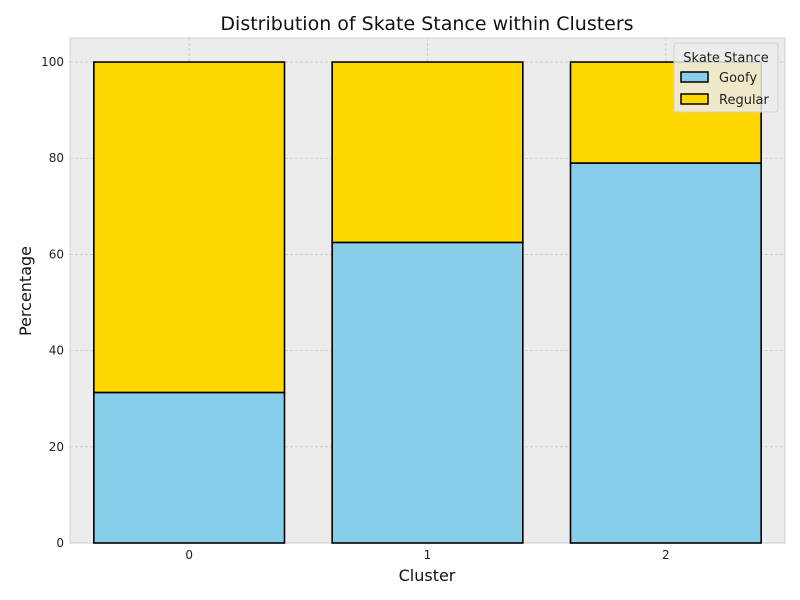 This screenshot has height=600, width=800. What do you see at coordinates (189, 555) in the screenshot?
I see `x-tick-label: 0` at bounding box center [189, 555].